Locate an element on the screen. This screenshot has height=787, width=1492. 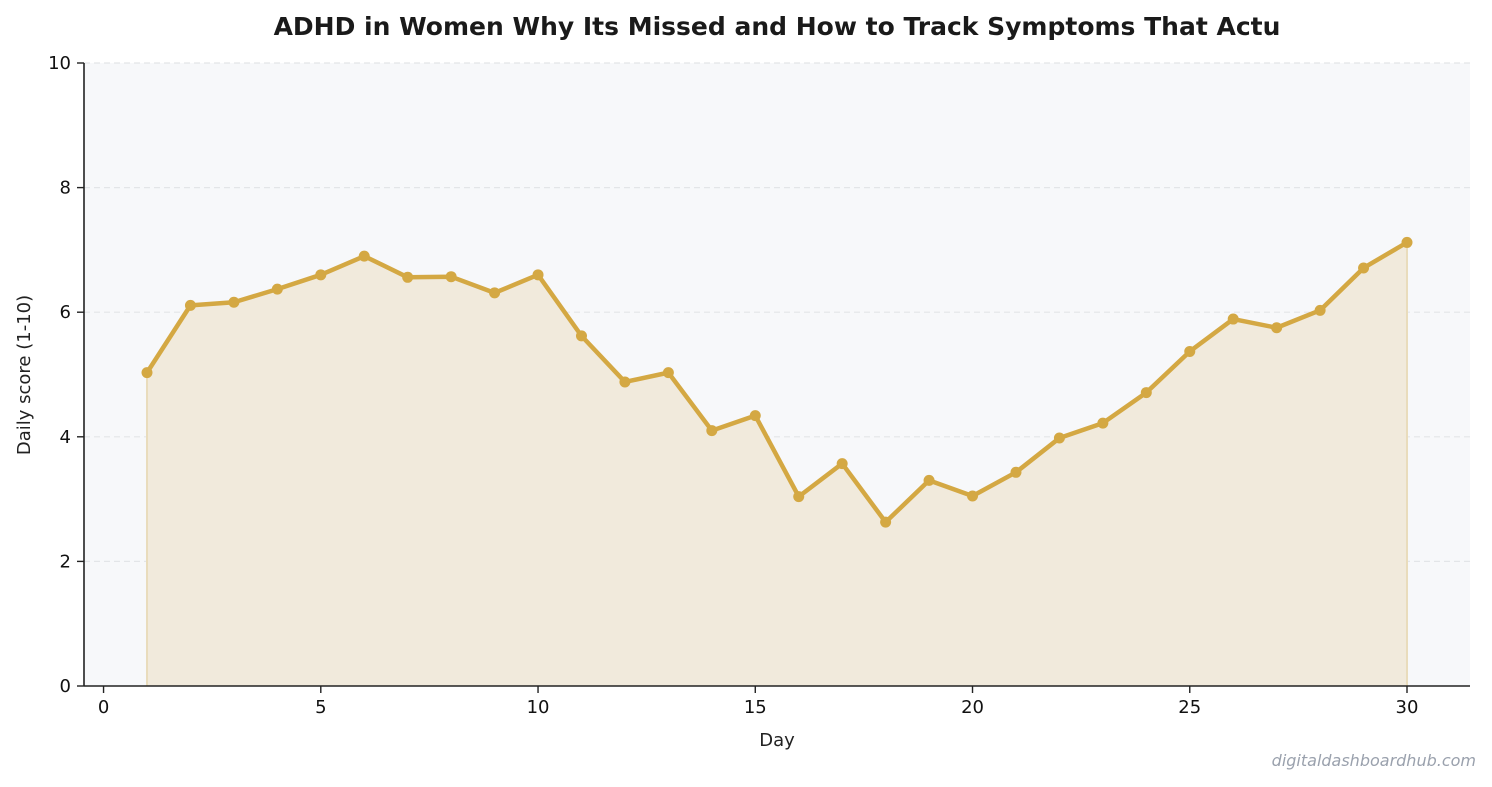
y-tick-label: 6 is located at coordinates (65, 312).